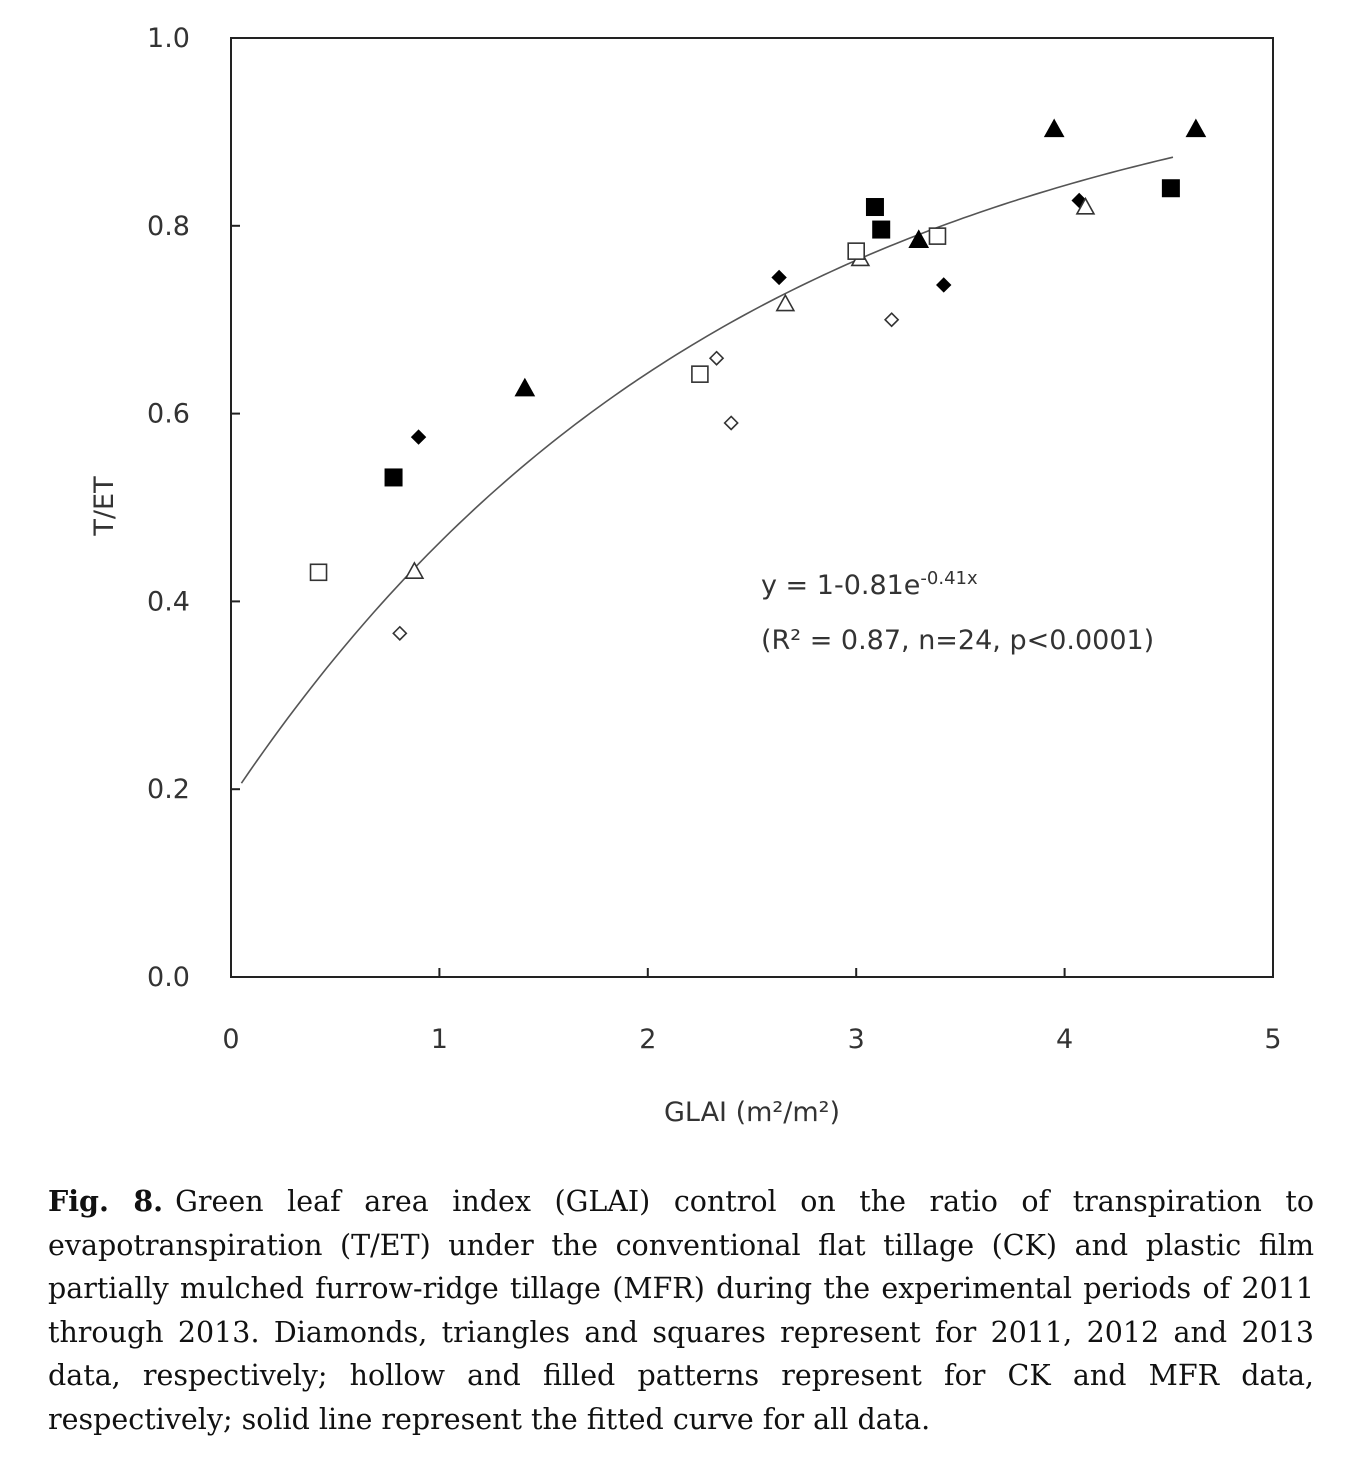 This screenshot has height=1462, width=1348. Describe the element at coordinates (168, 414) in the screenshot. I see `y-tick-label: 0.6` at that location.